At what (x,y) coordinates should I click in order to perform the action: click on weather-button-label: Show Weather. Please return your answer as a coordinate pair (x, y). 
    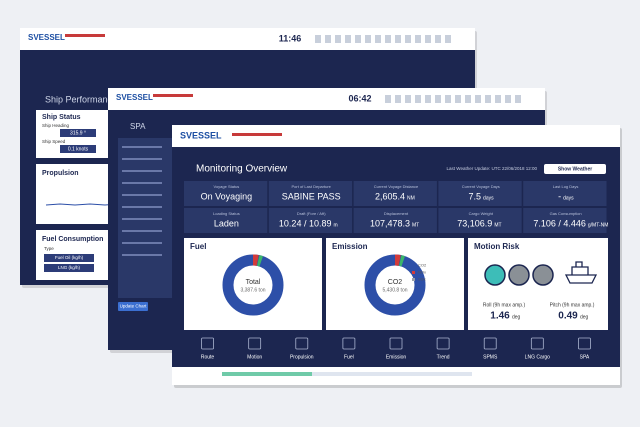
    Looking at the image, I should click on (575, 169).